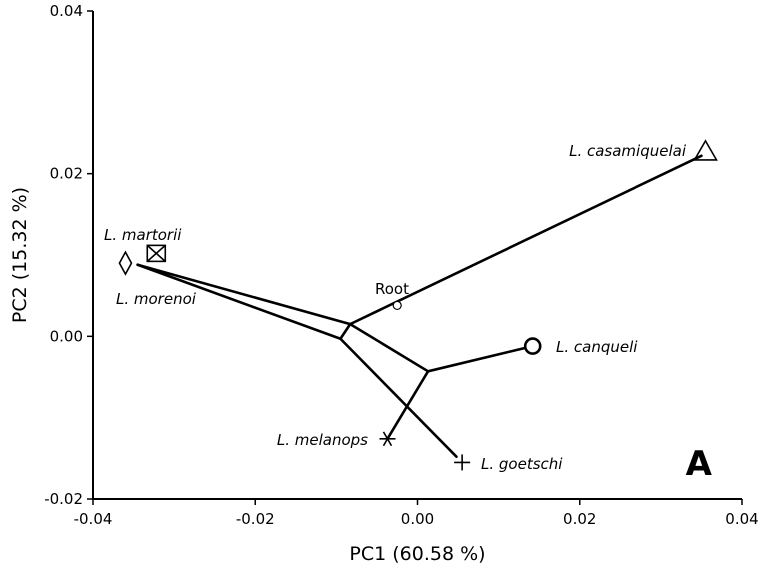 This screenshot has width=763, height=572. What do you see at coordinates (66, 174) in the screenshot?
I see `y-tick-label: 0.02` at bounding box center [66, 174].